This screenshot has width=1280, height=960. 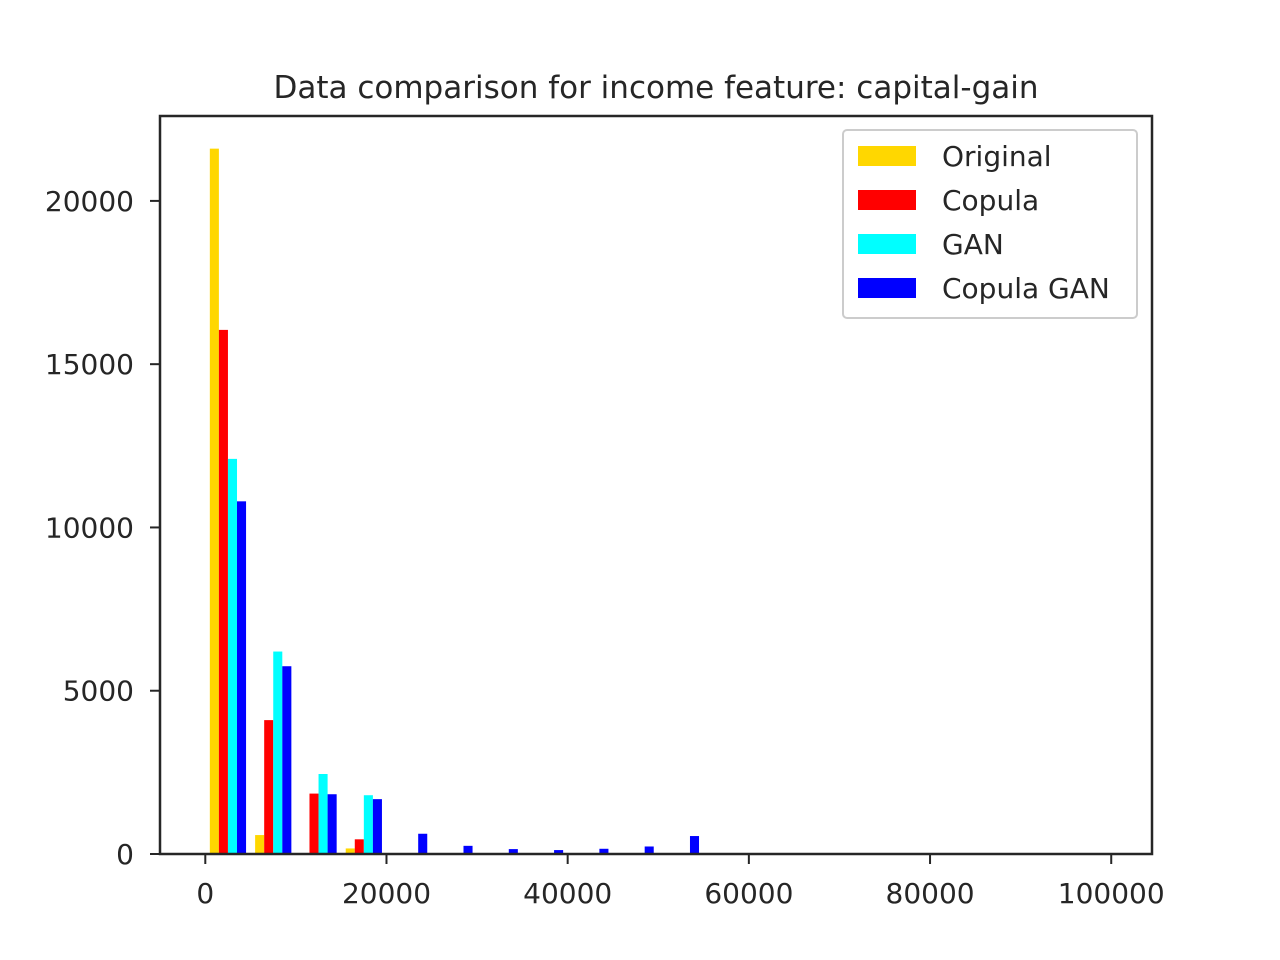 I want to click on legend: Original Copula GAN Copula GAN, so click(x=990, y=224).